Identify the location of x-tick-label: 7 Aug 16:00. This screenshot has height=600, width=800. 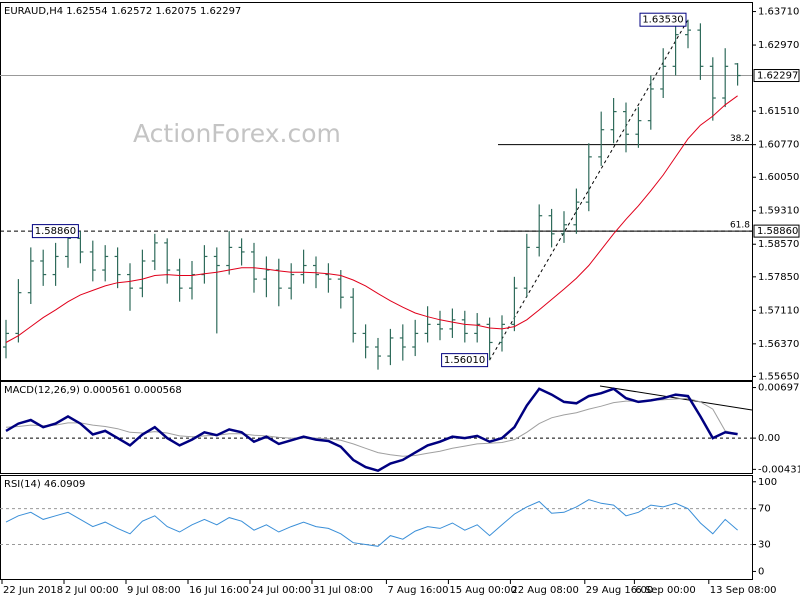
(417, 590).